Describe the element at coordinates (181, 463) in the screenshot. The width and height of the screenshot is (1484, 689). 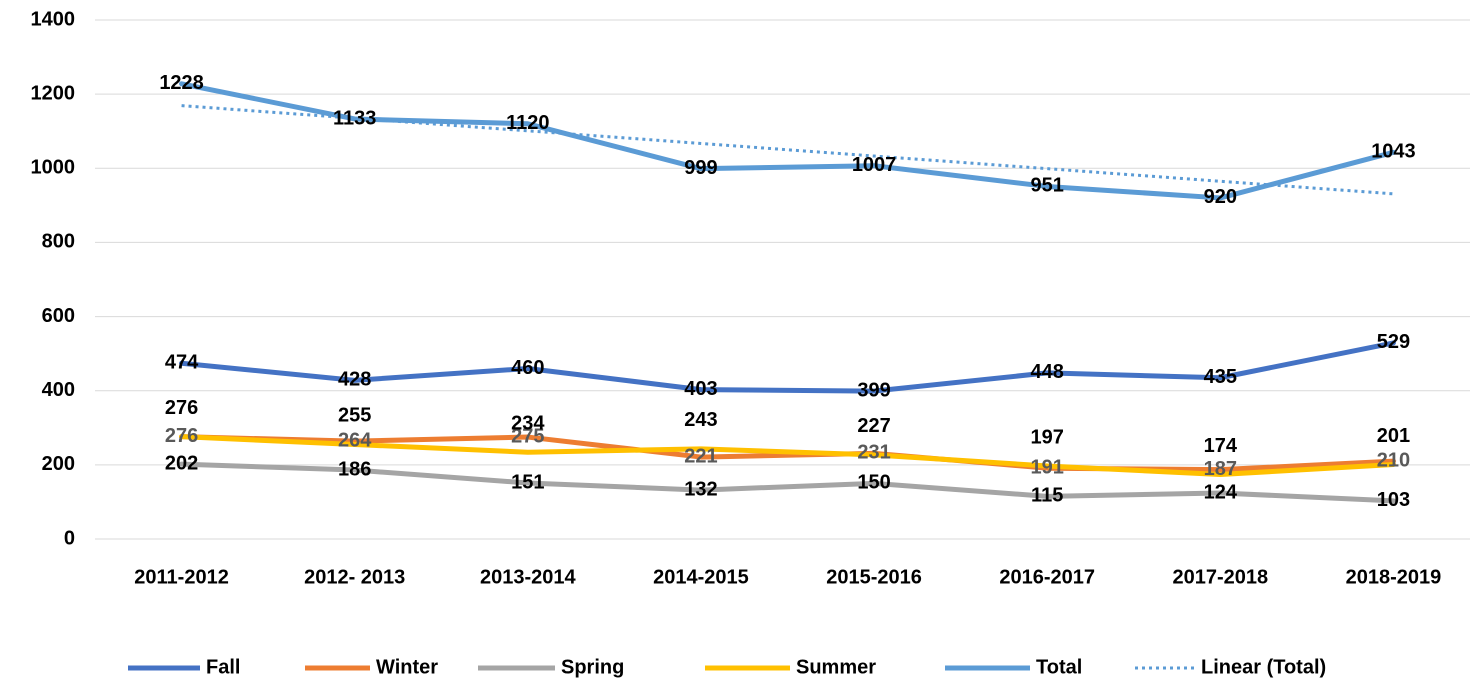
I see `data-label: 202` at that location.